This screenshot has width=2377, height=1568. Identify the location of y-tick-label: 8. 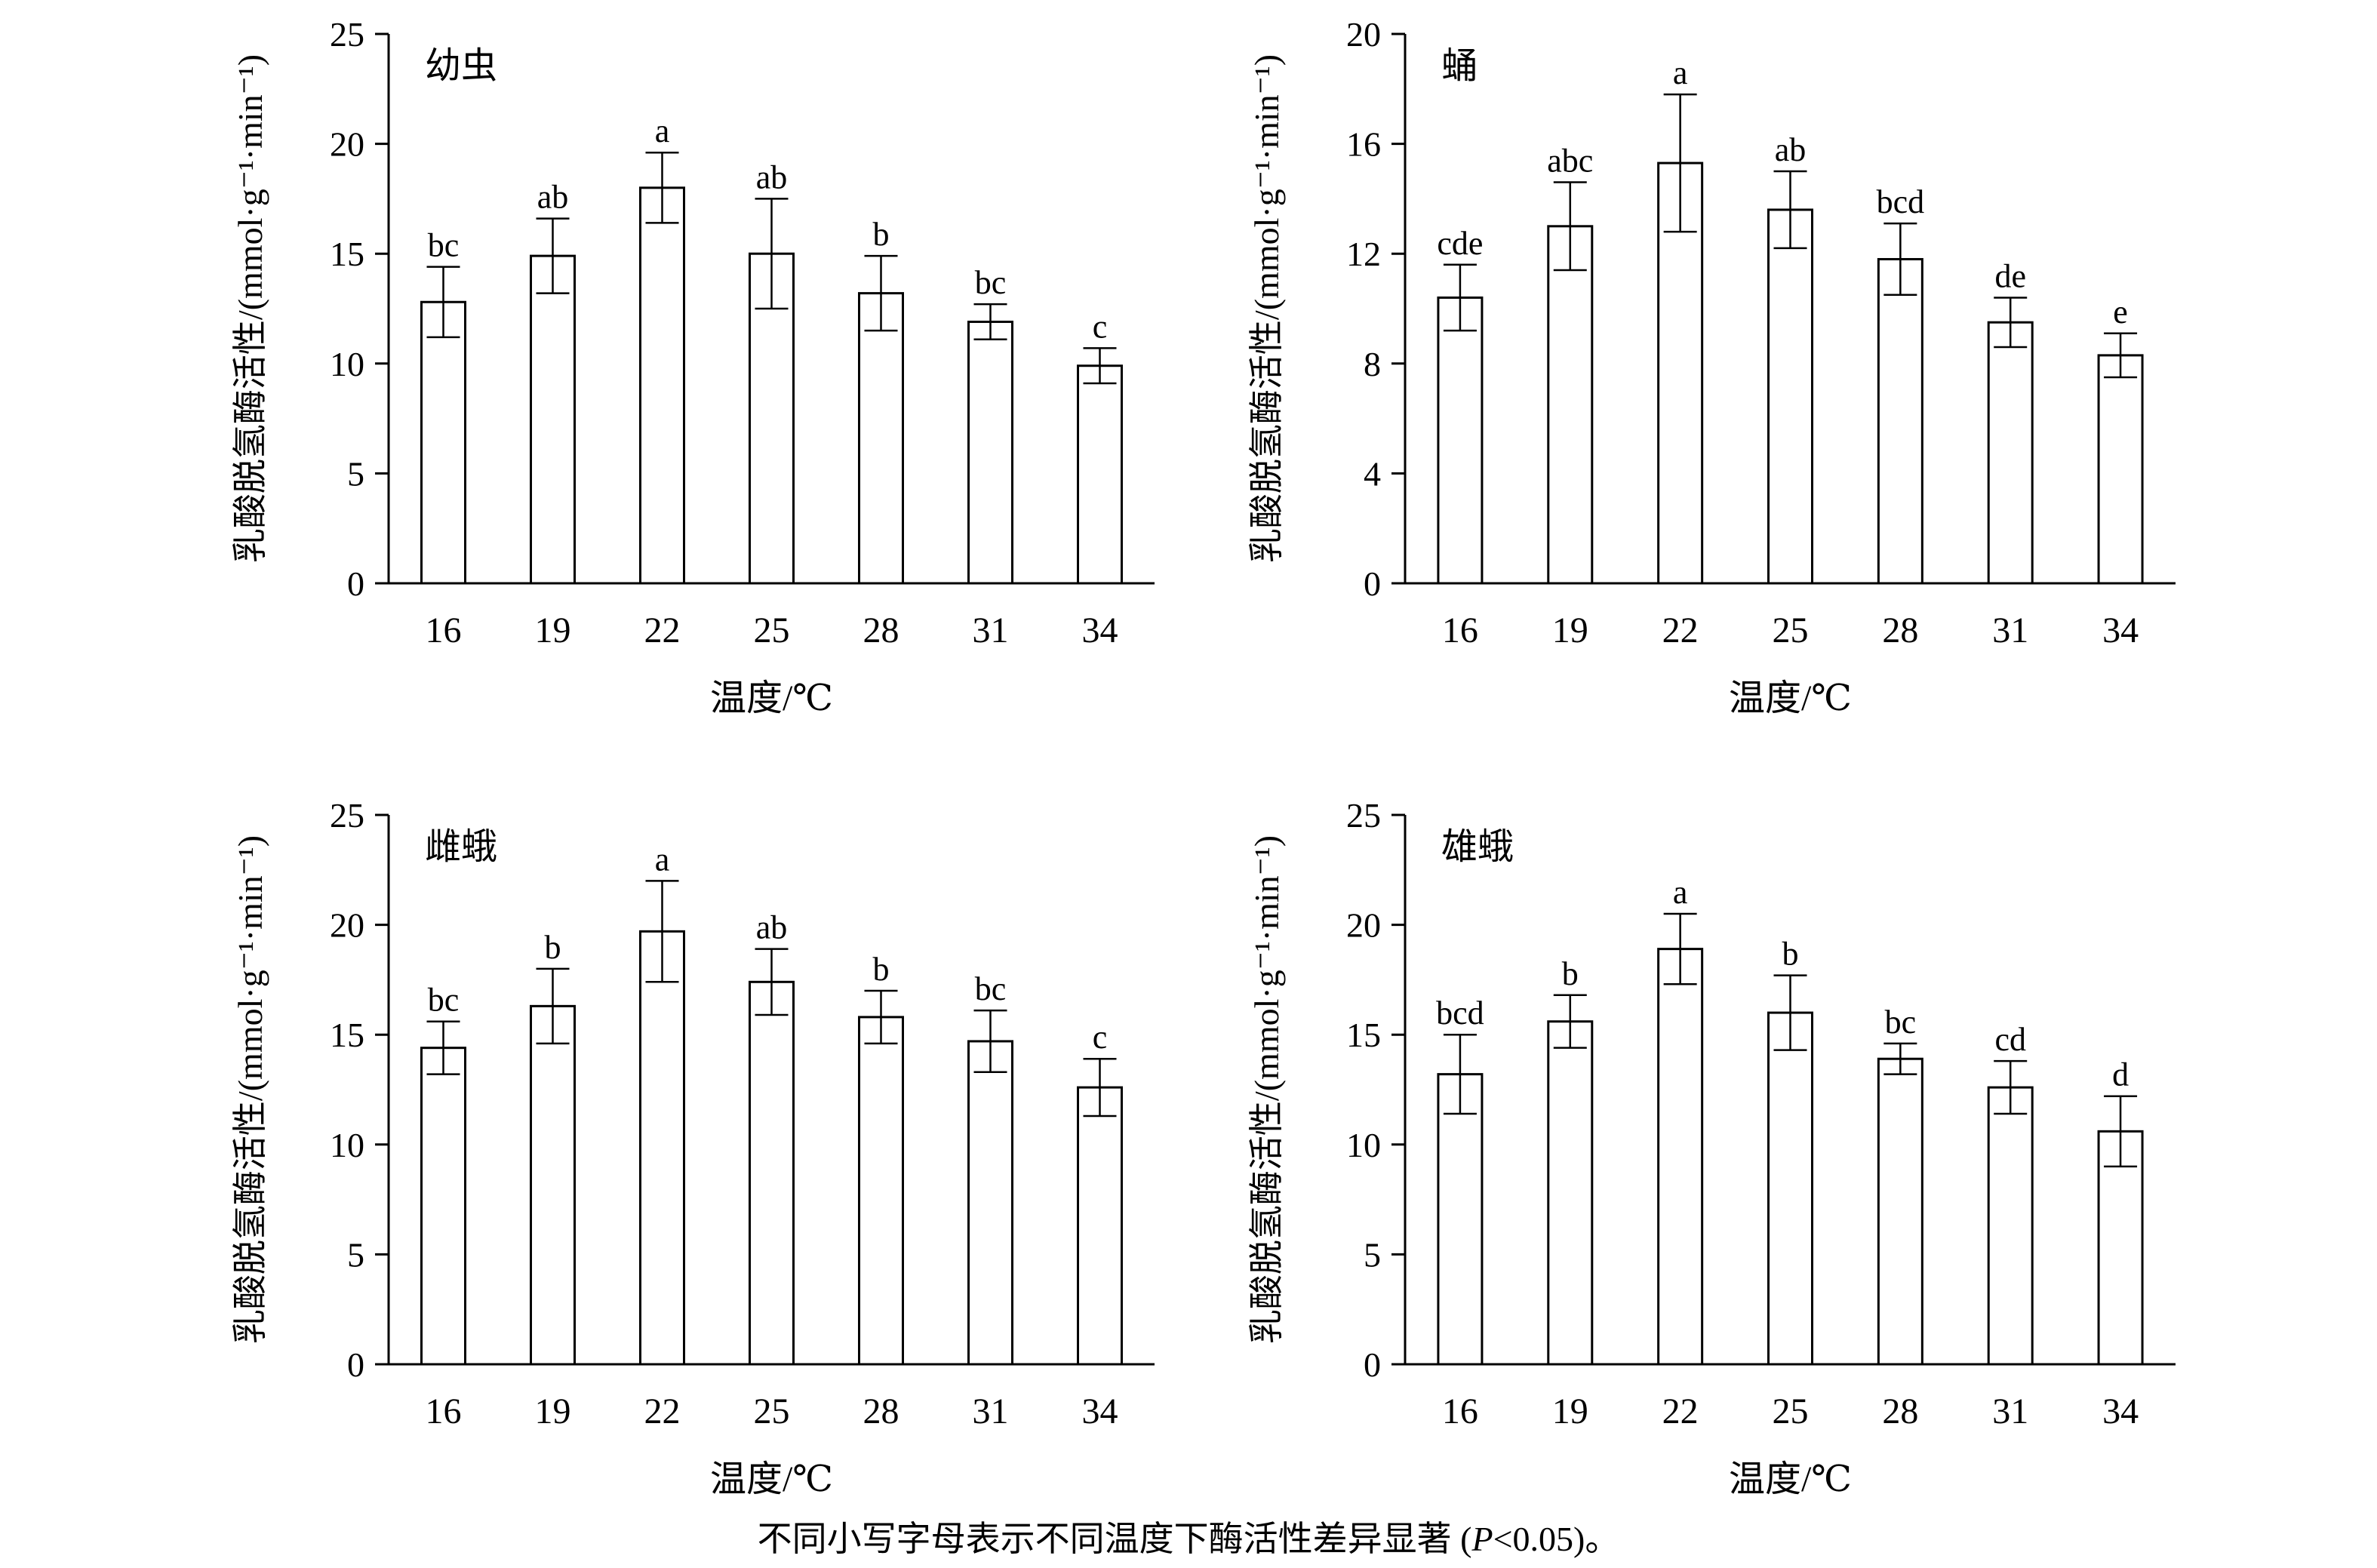
(1372, 364).